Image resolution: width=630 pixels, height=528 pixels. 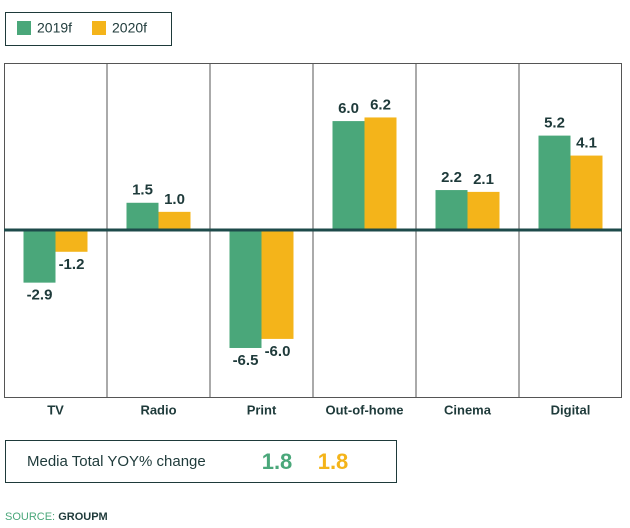 I want to click on summary-label: Media Total YOY% change, so click(x=116, y=461).